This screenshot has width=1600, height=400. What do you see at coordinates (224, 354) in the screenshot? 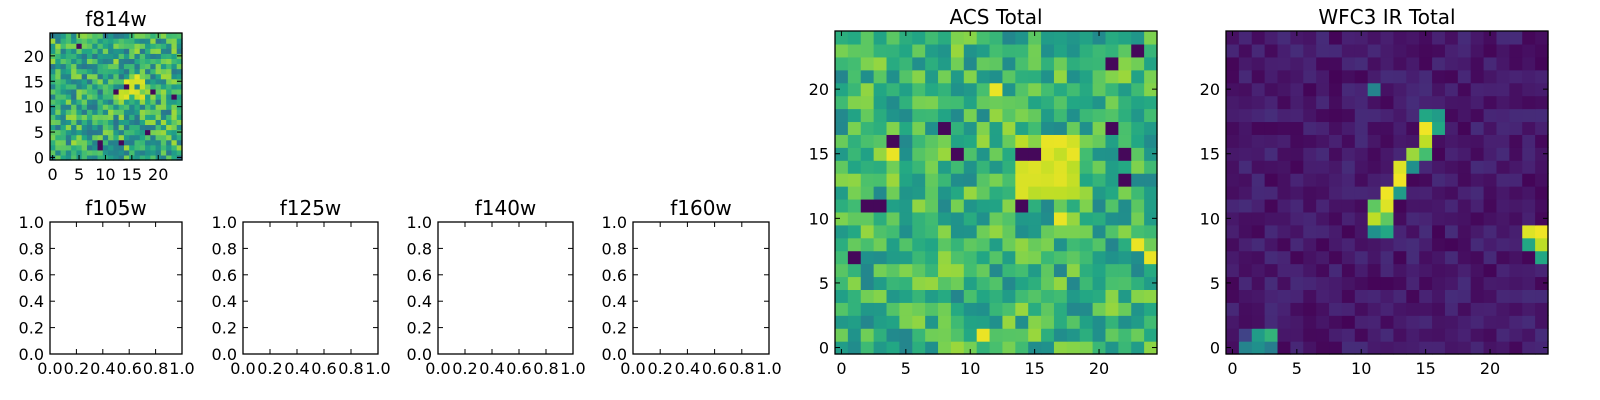
I see `y-tick-label: 0.0` at bounding box center [224, 354].